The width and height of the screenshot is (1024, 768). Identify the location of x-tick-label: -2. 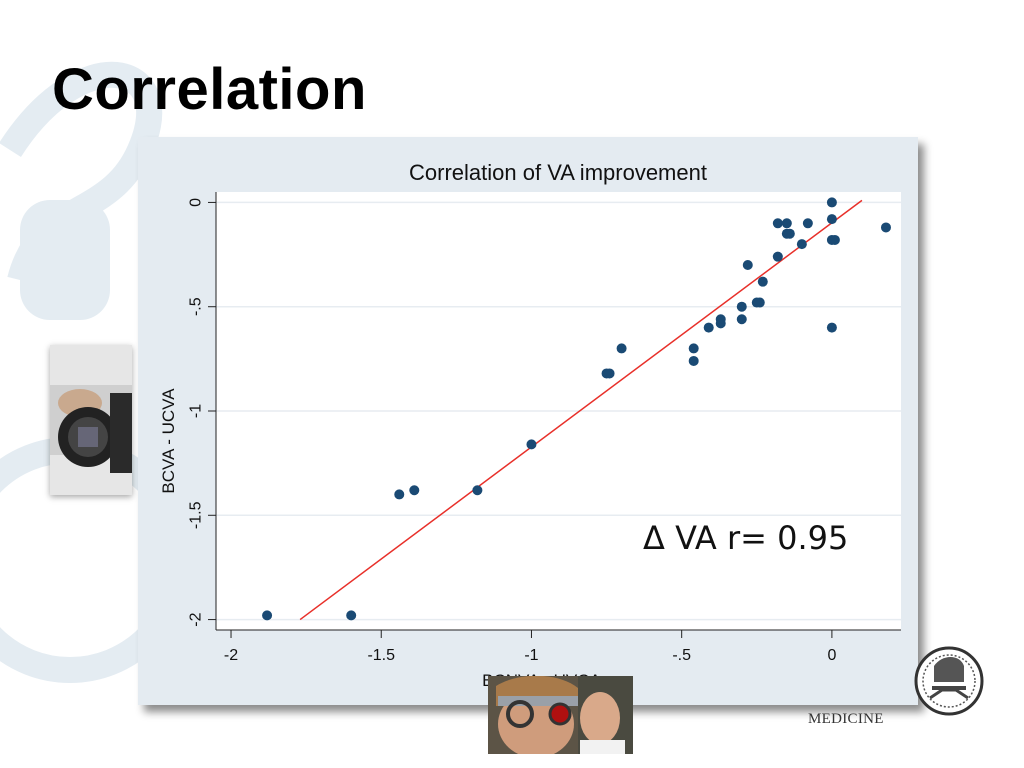
(231, 655).